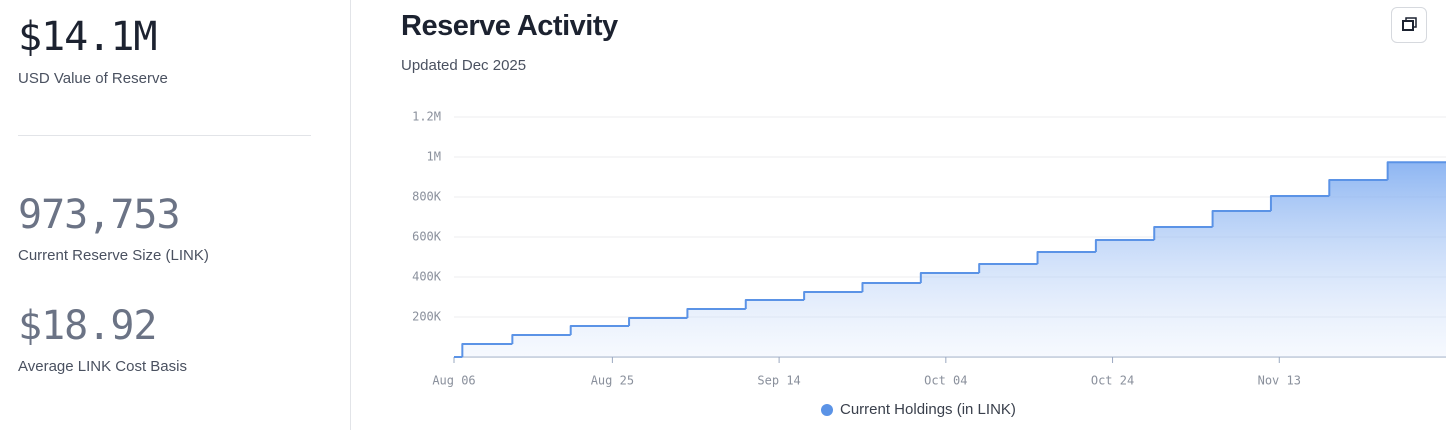  What do you see at coordinates (612, 381) in the screenshot?
I see `x-tick-label: Aug 25` at bounding box center [612, 381].